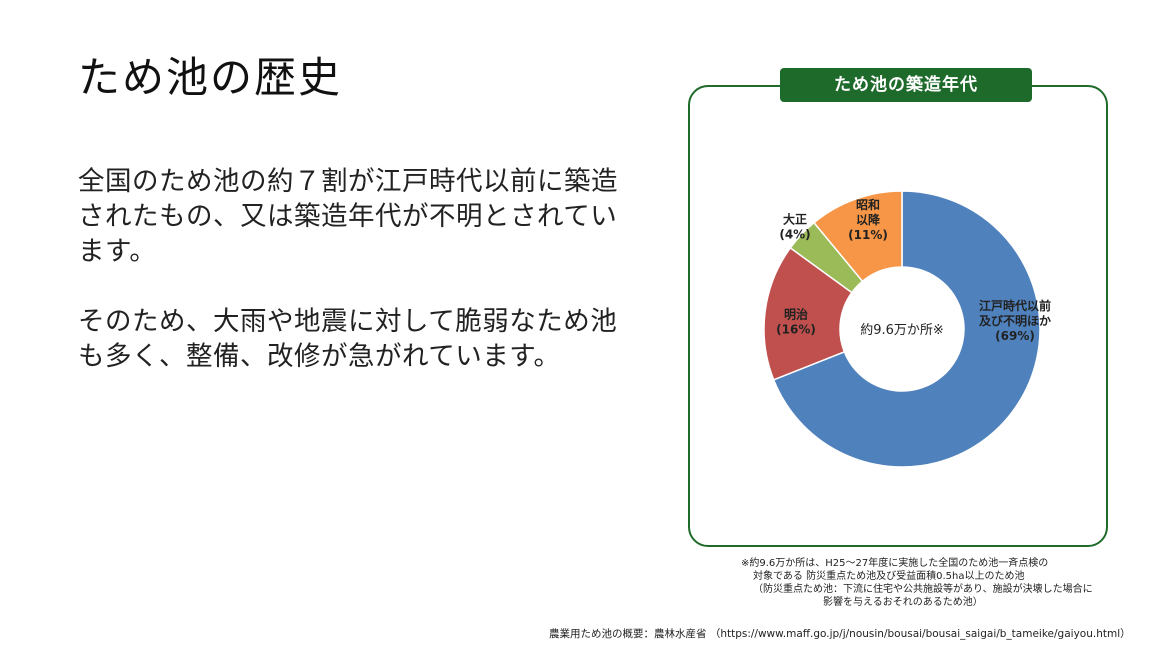  What do you see at coordinates (796, 322) in the screenshot?
I see `slice-label: 明治(16%)` at bounding box center [796, 322].